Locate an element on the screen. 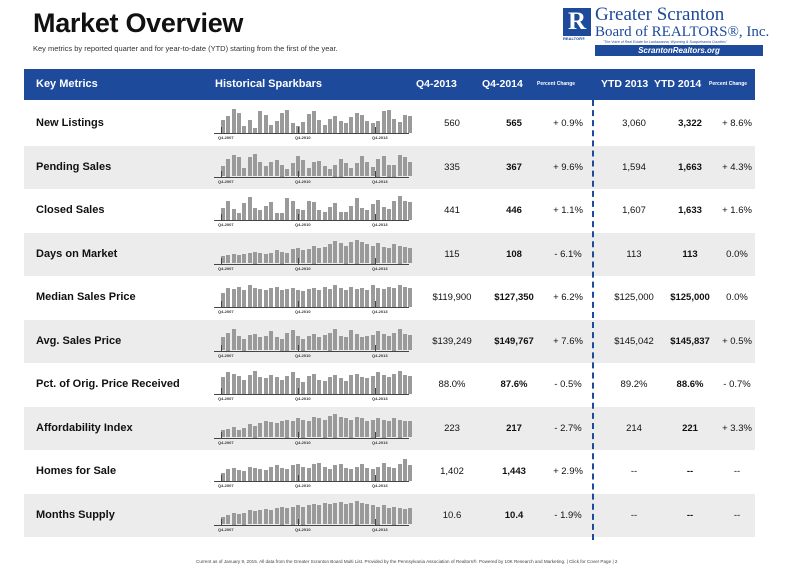 This screenshot has width=792, height=578. q4-2014-value: 1,443 is located at coordinates (514, 471).